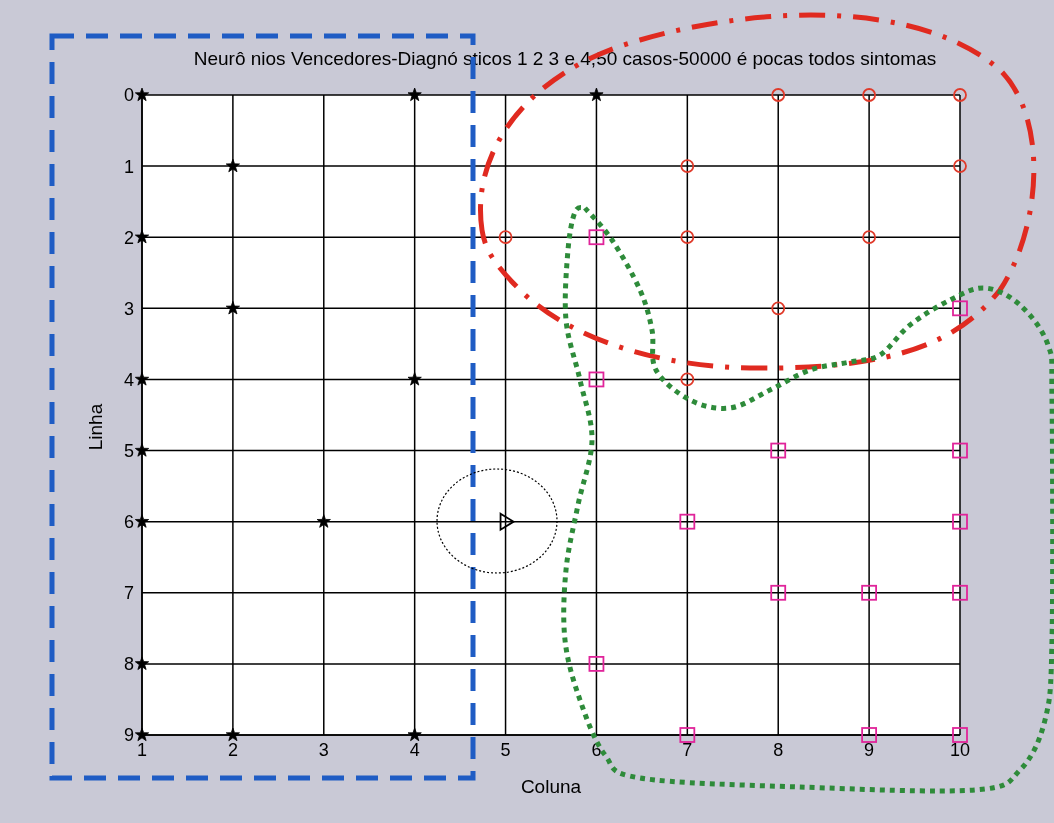 The image size is (1054, 823). I want to click on y-tick-label: 3, so click(128, 308).